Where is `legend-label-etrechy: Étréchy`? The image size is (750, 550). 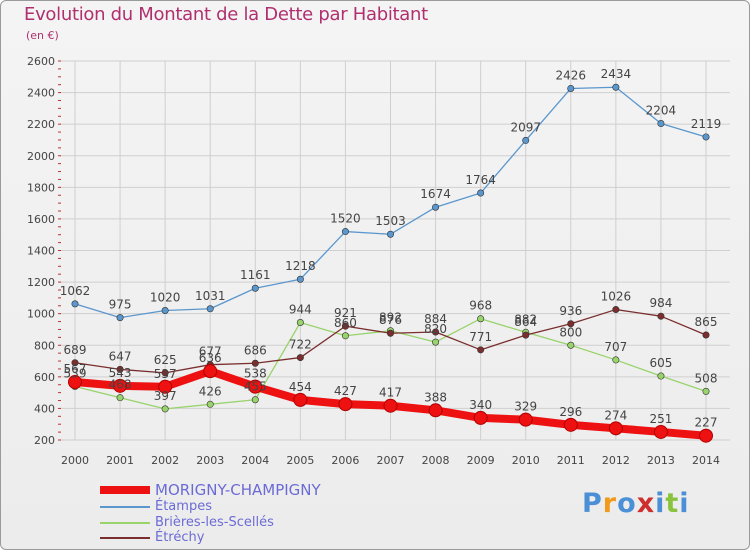 legend-label-etrechy: Étréchy is located at coordinates (180, 537).